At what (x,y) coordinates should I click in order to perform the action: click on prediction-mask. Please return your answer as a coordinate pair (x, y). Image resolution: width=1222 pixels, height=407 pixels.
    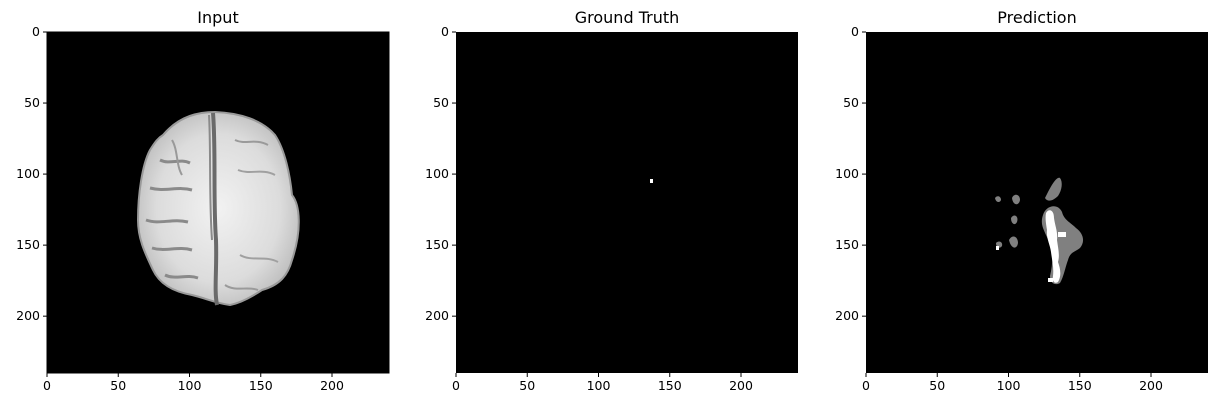
    Looking at the image, I should click on (1039, 231).